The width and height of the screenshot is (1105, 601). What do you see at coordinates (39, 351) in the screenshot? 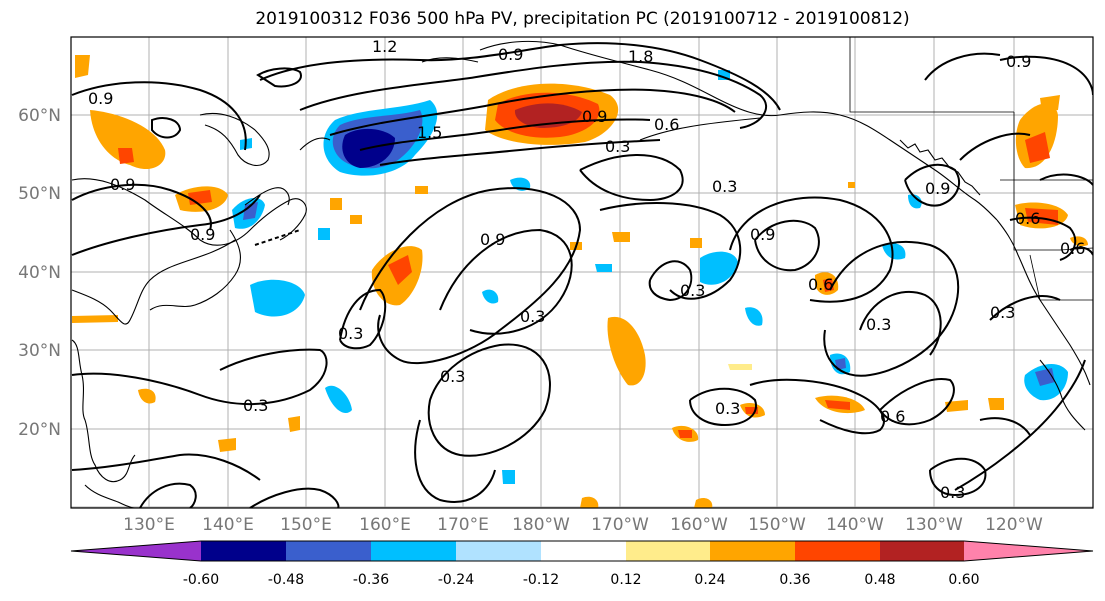
I see `lat-label: 30°N` at bounding box center [39, 351].